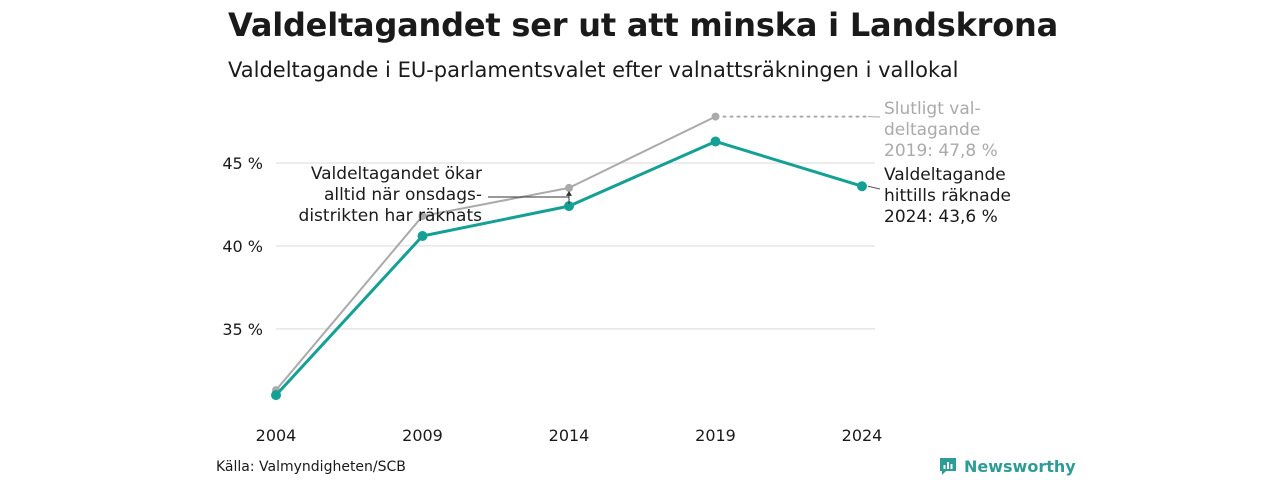 This screenshot has height=480, width=1280. Describe the element at coordinates (941, 217) in the screenshot. I see `prelim-label-line: 2024: 43,6 %` at that location.